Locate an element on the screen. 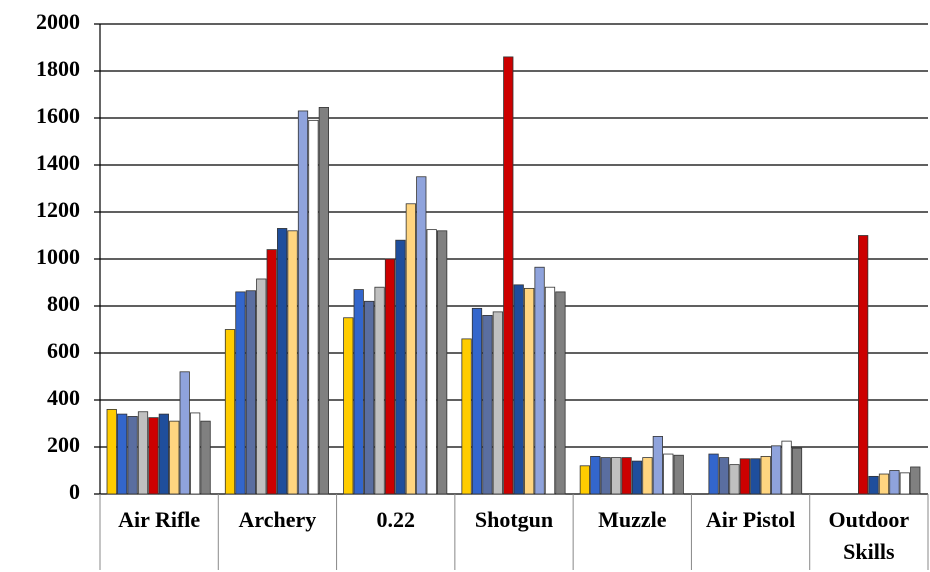 Image resolution: width=930 pixels, height=572 pixels. x-tick-label: Shotgun is located at coordinates (514, 519).